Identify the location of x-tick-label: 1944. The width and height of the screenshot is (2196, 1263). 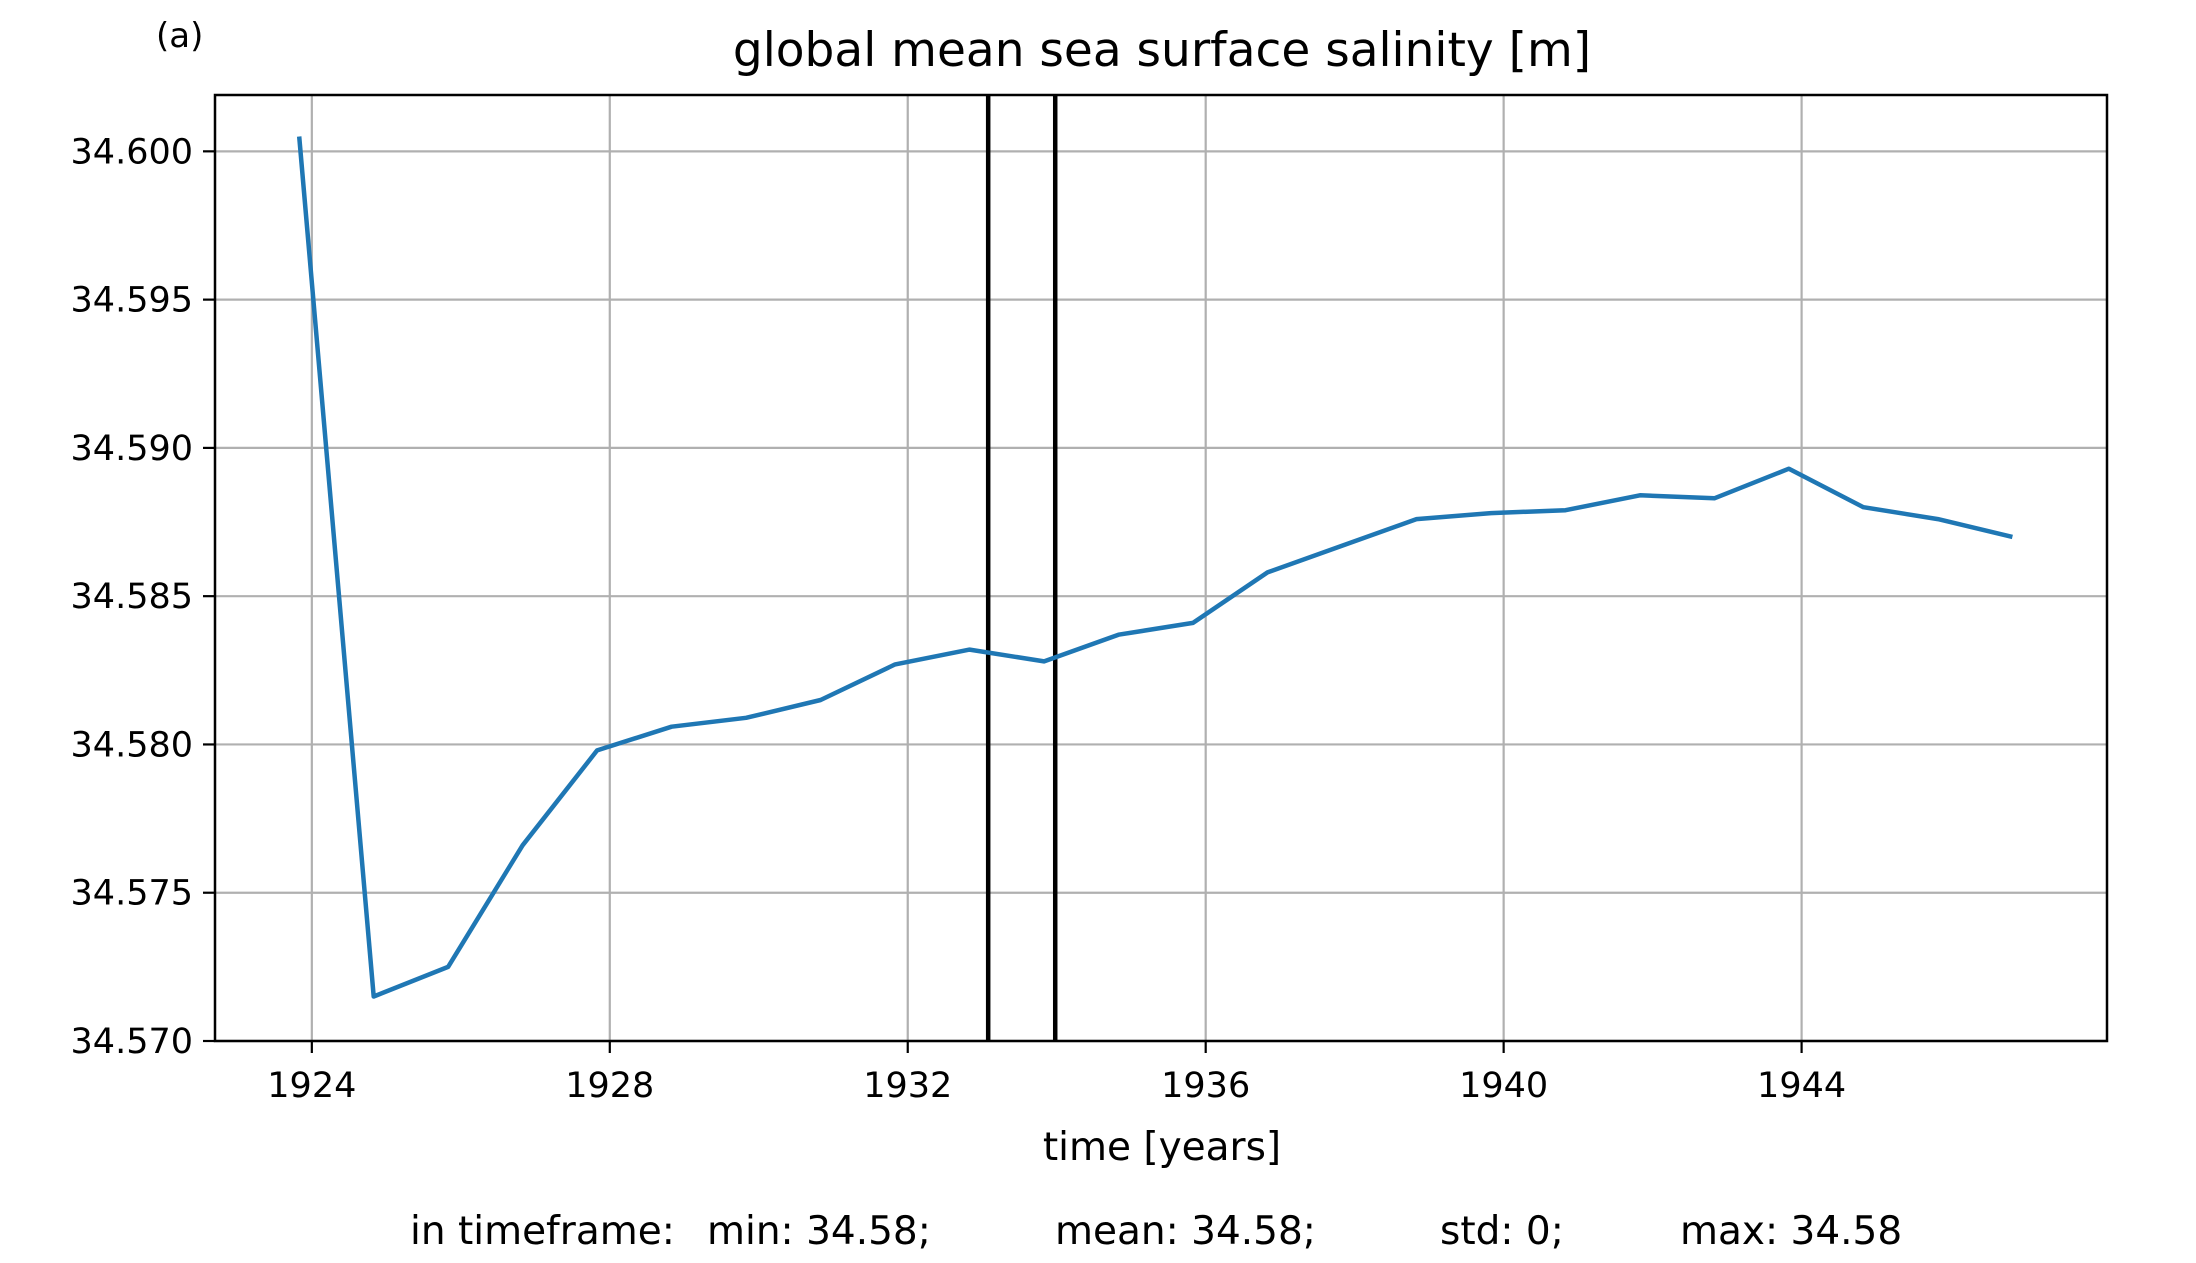
(1801, 1086).